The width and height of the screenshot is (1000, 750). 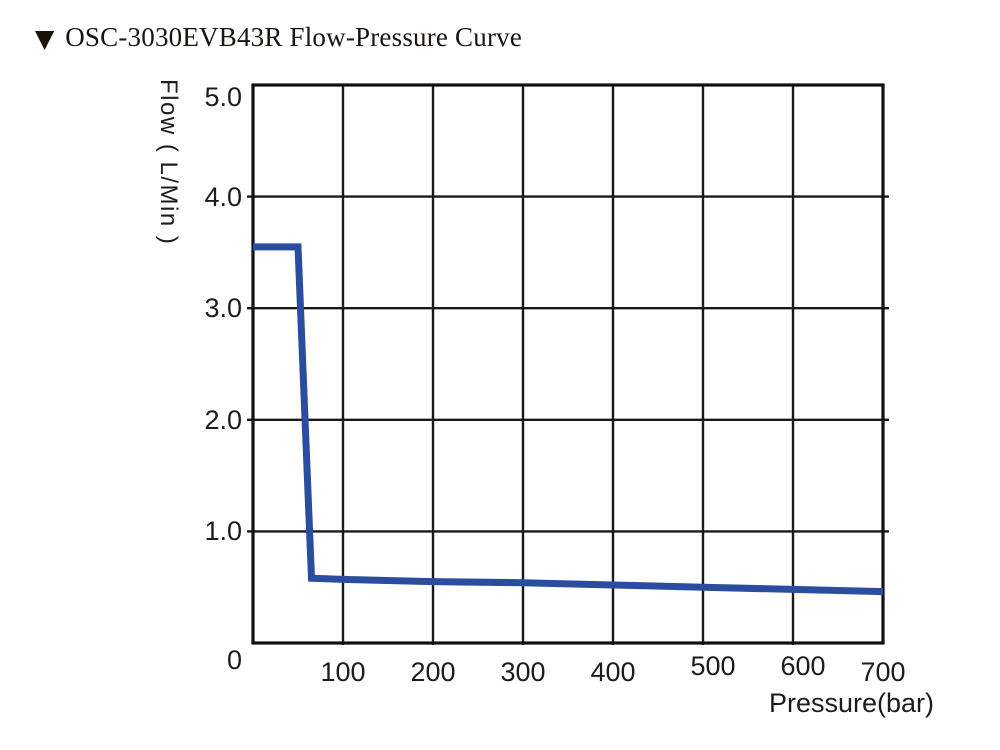 I want to click on y-tick-label: 1.0, so click(x=223, y=531).